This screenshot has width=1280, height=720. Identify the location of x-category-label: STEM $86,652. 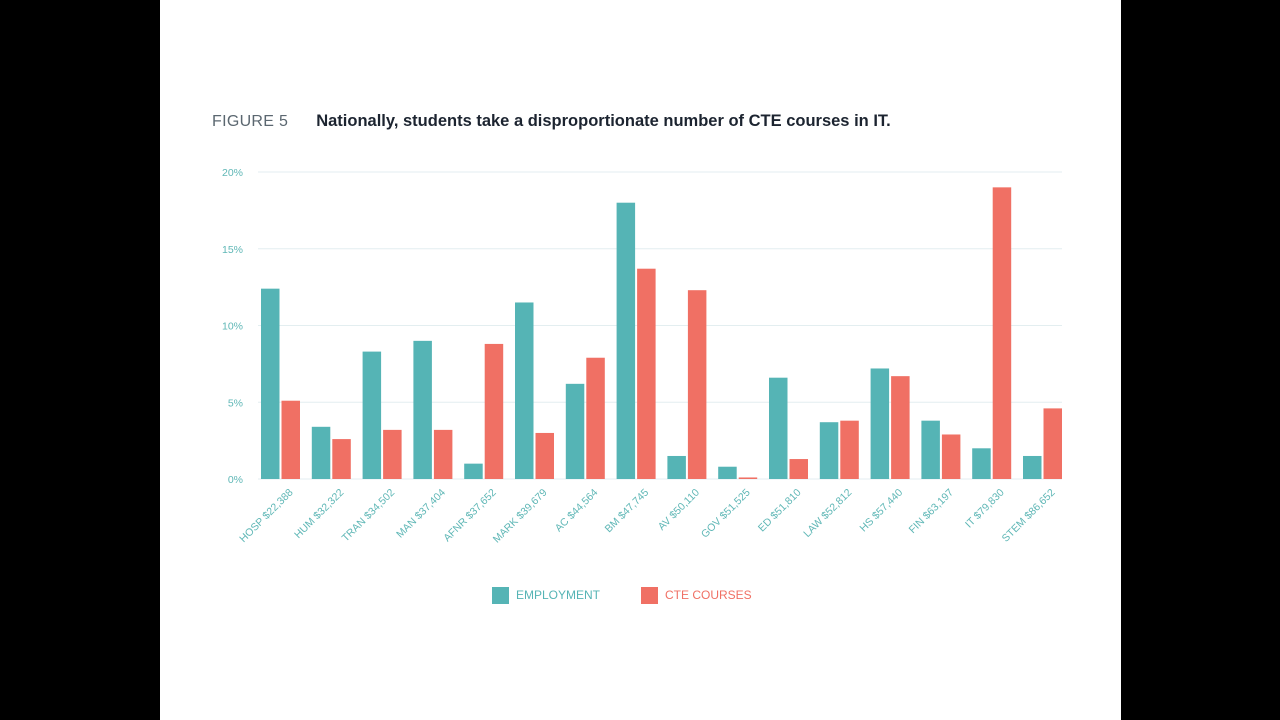
(1029, 516).